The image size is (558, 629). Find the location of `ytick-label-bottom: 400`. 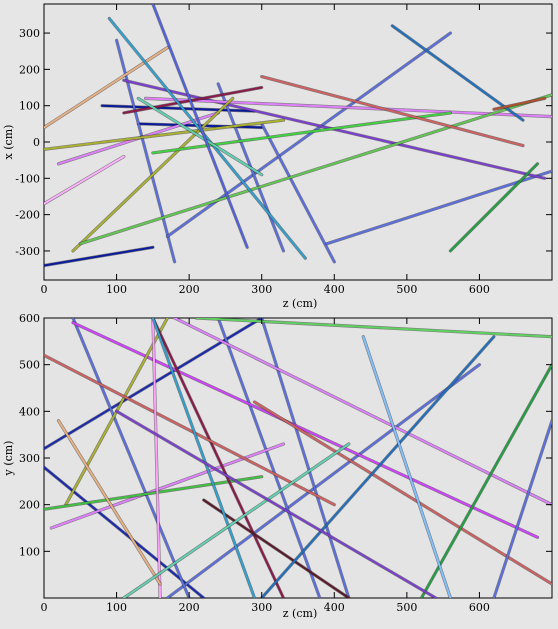

ytick-label-bottom: 400 is located at coordinates (29, 411).